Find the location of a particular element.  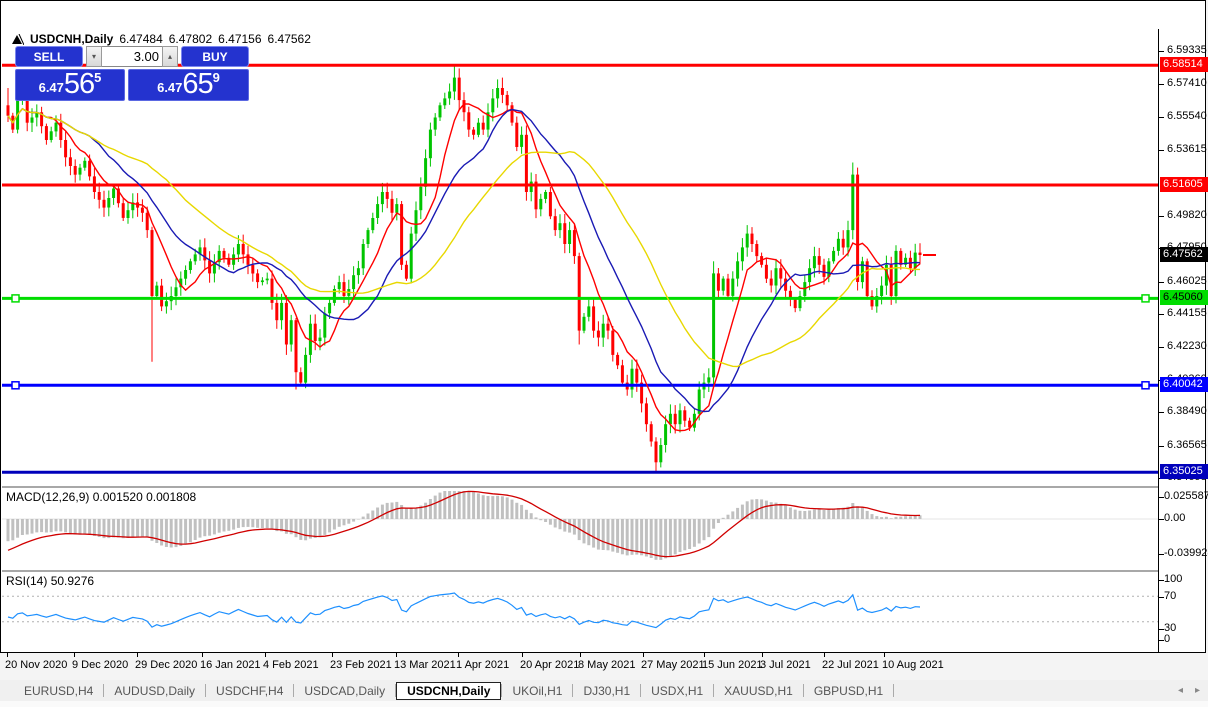

date-label: 15 Jun 2021 is located at coordinates (732, 665).